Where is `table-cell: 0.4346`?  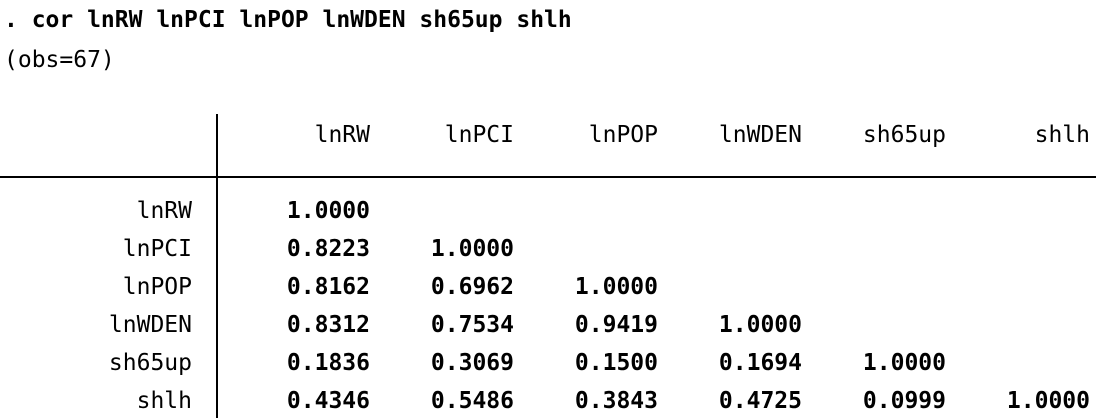 table-cell: 0.4346 is located at coordinates (328, 401).